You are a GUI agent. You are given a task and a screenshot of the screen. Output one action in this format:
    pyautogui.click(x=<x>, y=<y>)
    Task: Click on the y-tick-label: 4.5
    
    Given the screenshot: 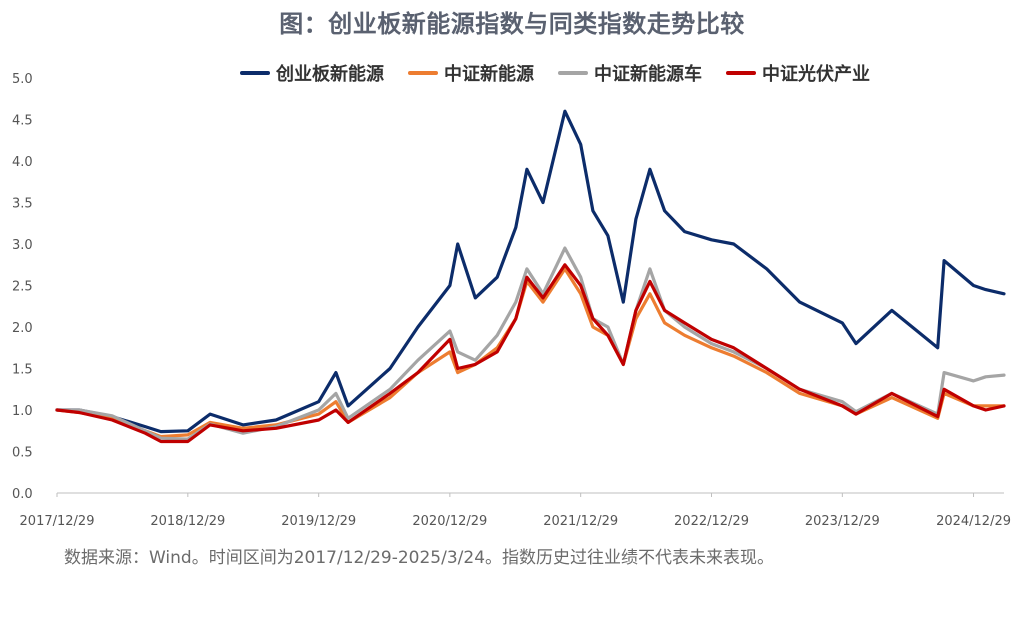 What is the action you would take?
    pyautogui.click(x=22, y=121)
    